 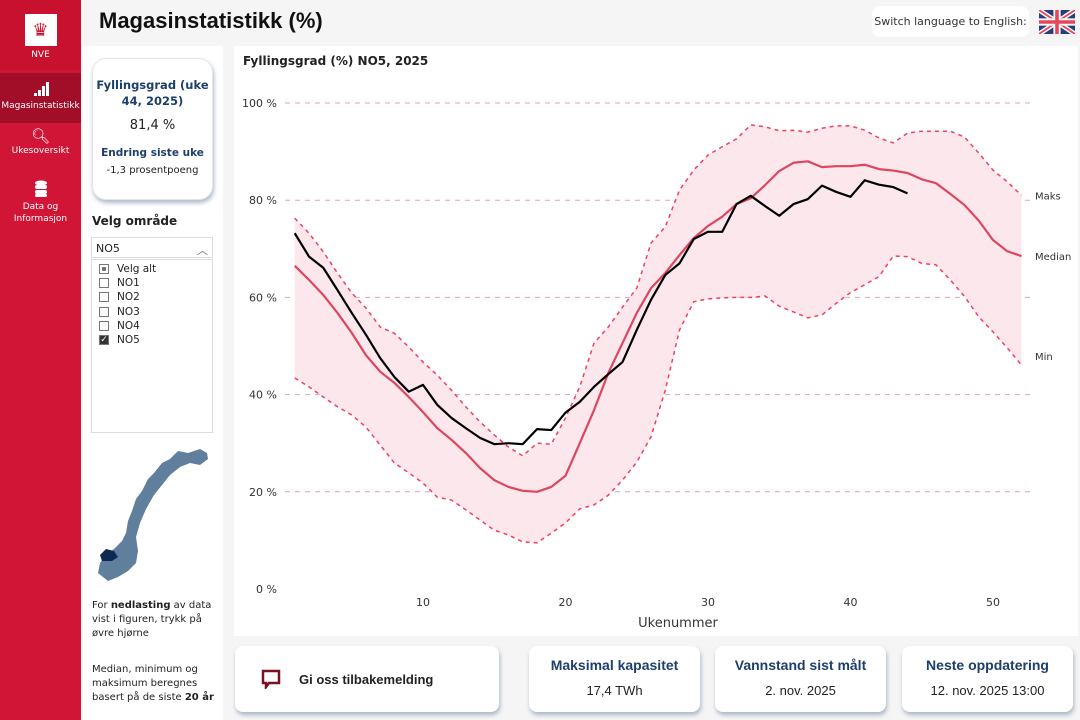 What do you see at coordinates (1057, 22) in the screenshot?
I see `uk-flag-icon` at bounding box center [1057, 22].